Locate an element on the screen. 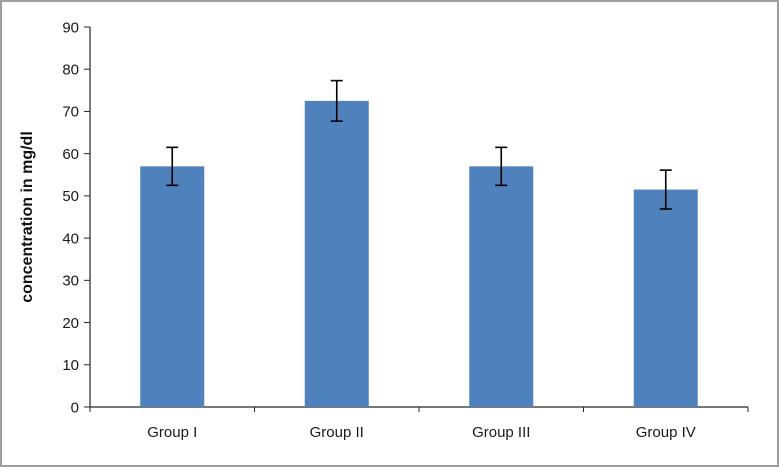  x-tick-label: Group III is located at coordinates (501, 432).